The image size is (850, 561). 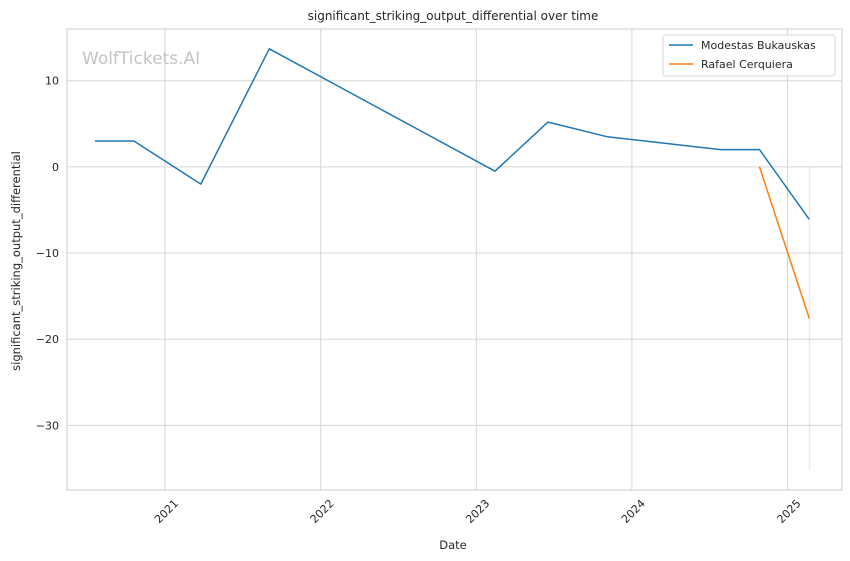 I want to click on x-axis-label: Date, so click(x=453, y=545).